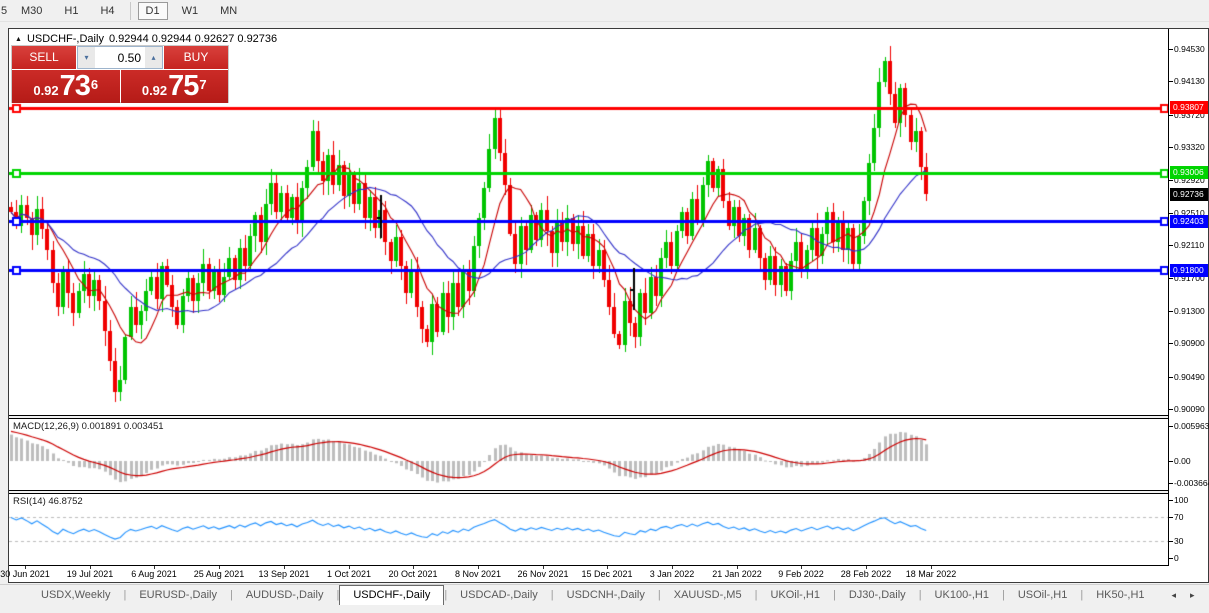 This screenshot has width=1209, height=613. I want to click on date-tick-label: 13 Sep 2021, so click(284, 574).